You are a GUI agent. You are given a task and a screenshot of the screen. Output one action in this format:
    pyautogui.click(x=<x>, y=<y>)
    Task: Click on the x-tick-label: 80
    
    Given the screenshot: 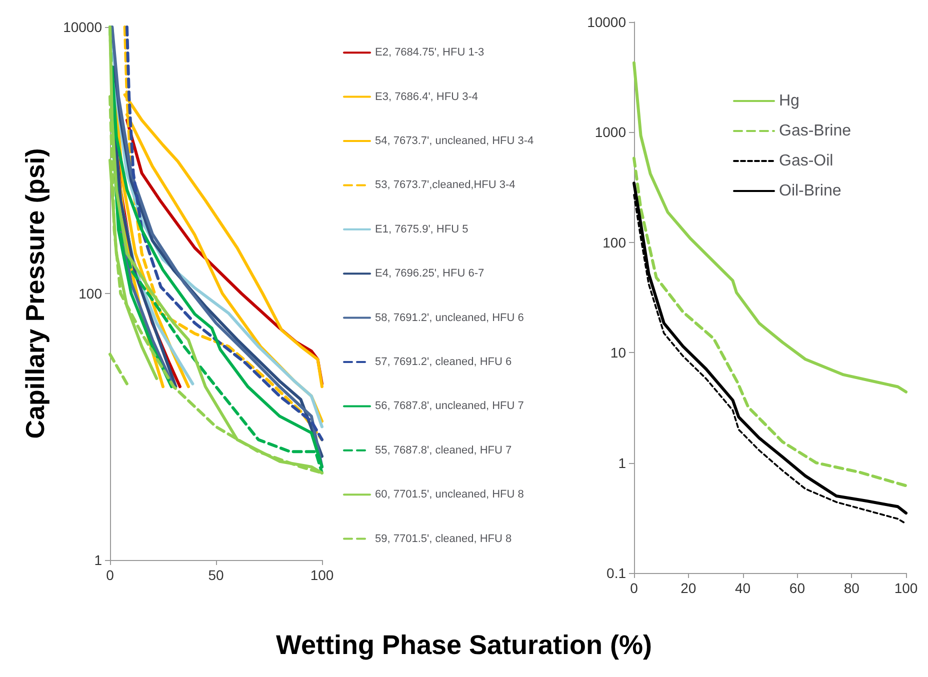 What is the action you would take?
    pyautogui.click(x=852, y=588)
    